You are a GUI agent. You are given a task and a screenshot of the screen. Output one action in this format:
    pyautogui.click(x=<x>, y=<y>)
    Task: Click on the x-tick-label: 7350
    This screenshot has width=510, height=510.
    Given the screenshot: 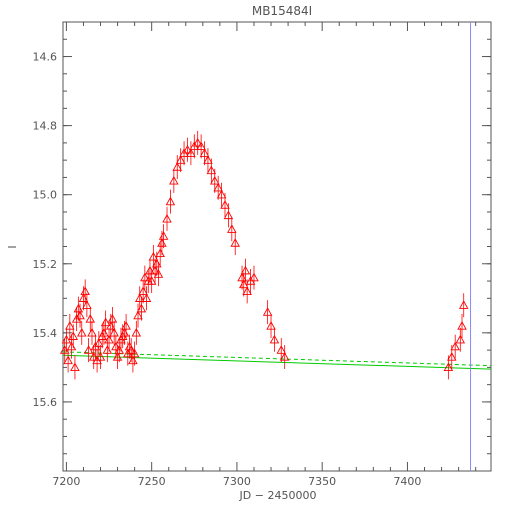 What is the action you would take?
    pyautogui.click(x=322, y=481)
    